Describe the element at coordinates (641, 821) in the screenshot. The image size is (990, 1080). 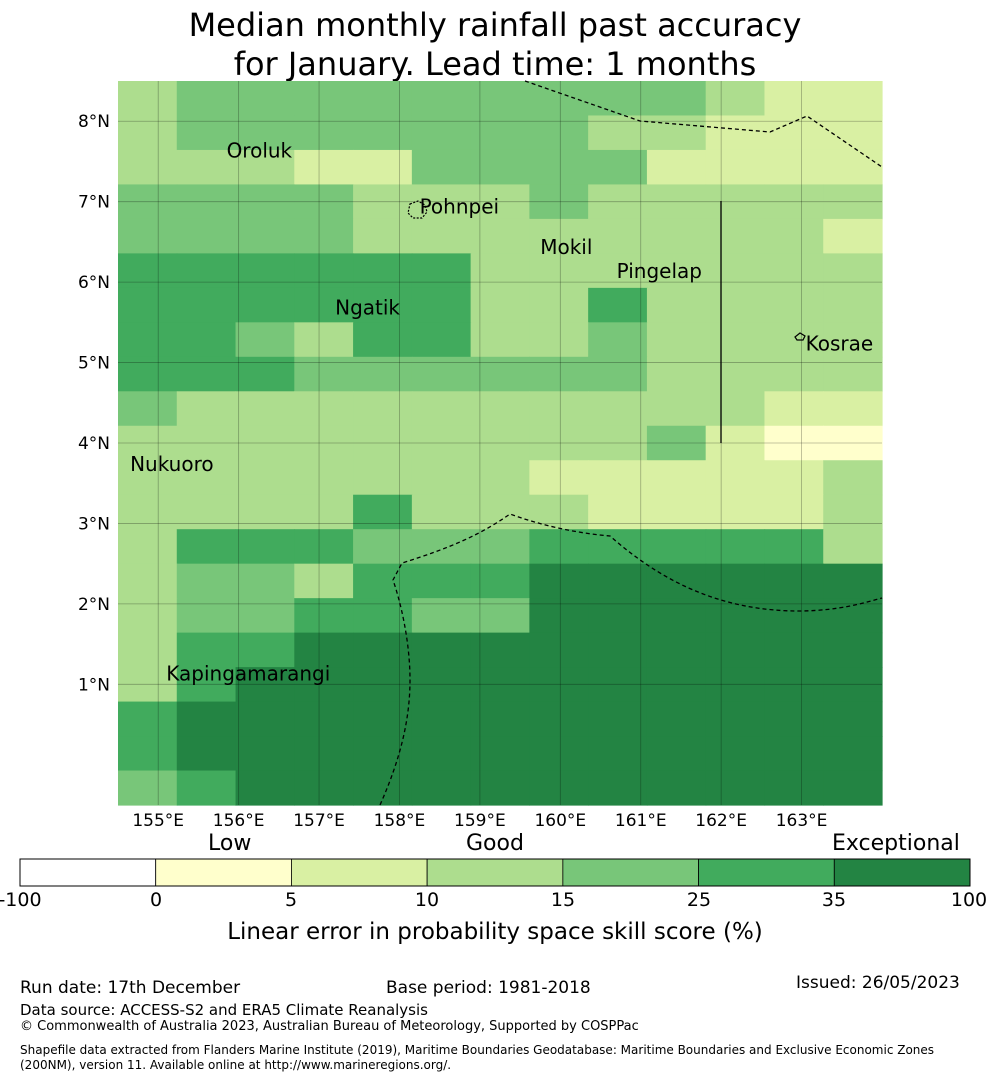
I see `lon-tick-label: 161°E` at that location.